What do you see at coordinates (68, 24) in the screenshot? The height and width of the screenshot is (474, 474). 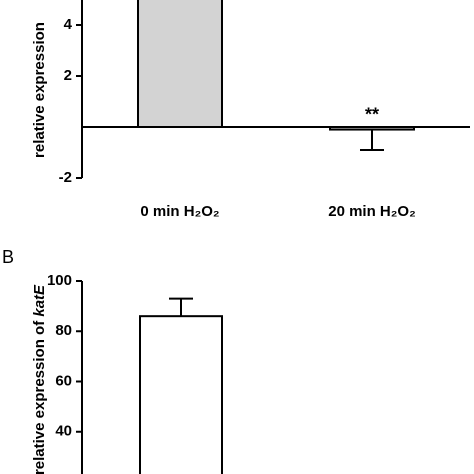 I see `y-tick-label: 4` at bounding box center [68, 24].